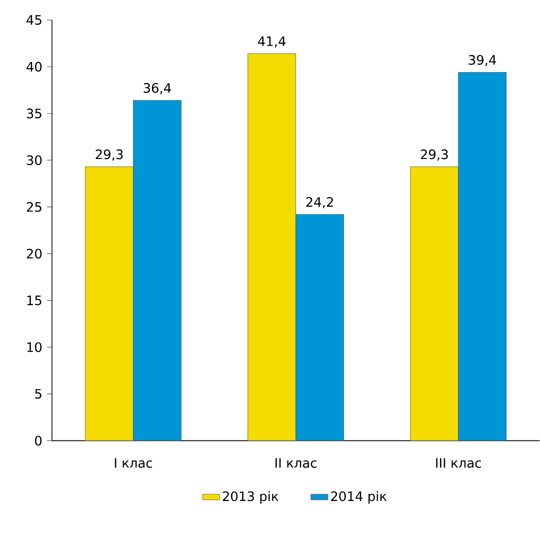 This screenshot has height=535, width=540. Describe the element at coordinates (34, 67) in the screenshot. I see `y-tick-label: 40` at that location.